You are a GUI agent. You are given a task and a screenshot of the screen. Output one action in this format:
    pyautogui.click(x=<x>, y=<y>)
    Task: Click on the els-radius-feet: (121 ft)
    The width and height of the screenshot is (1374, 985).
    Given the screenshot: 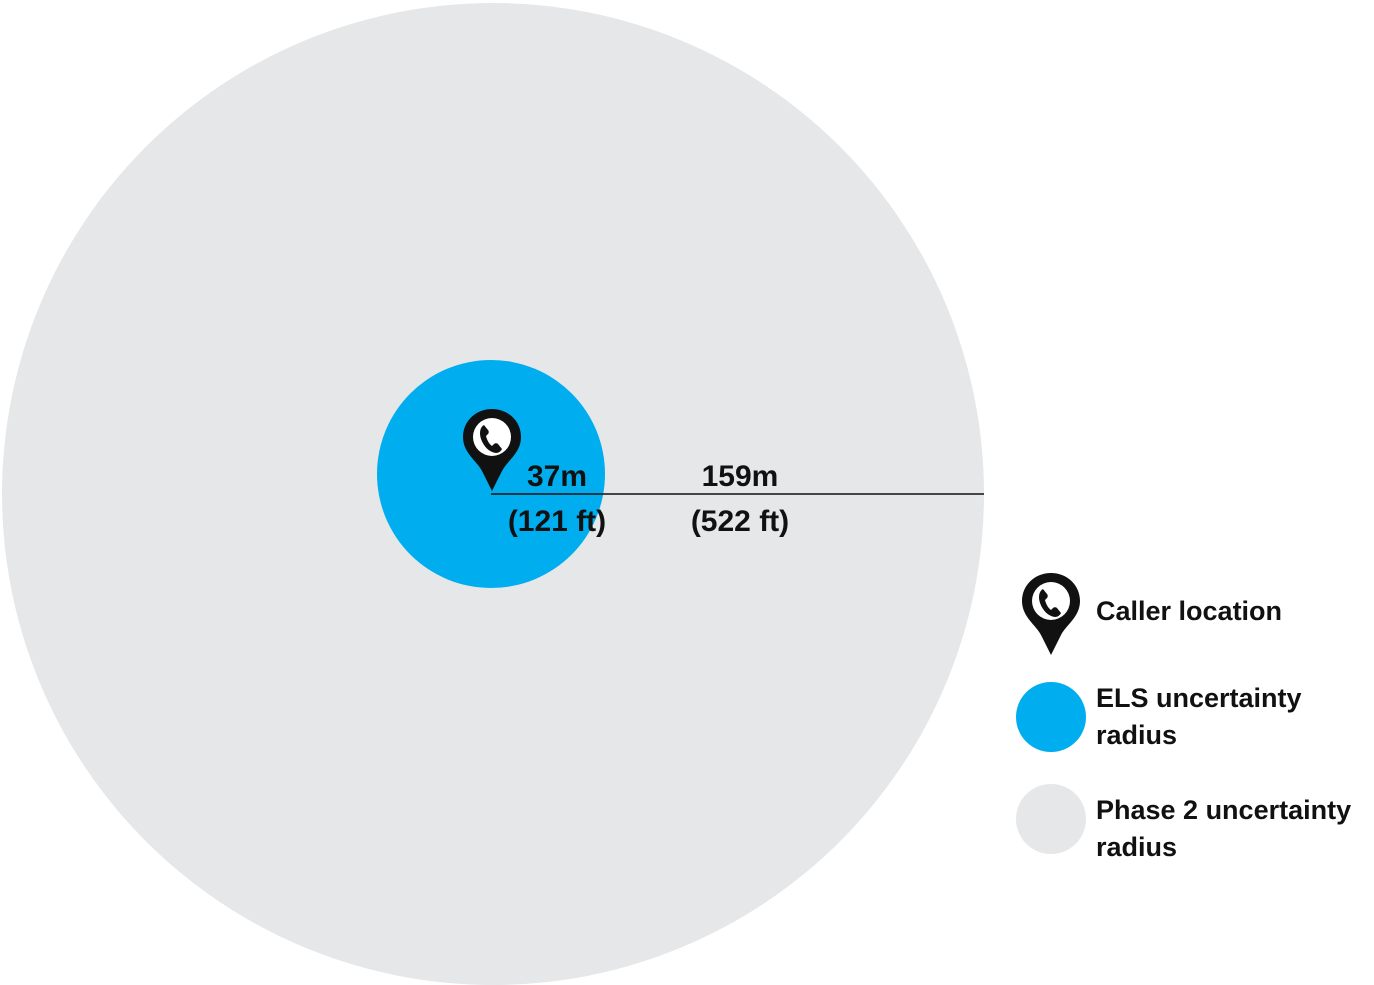 What is the action you would take?
    pyautogui.click(x=557, y=521)
    